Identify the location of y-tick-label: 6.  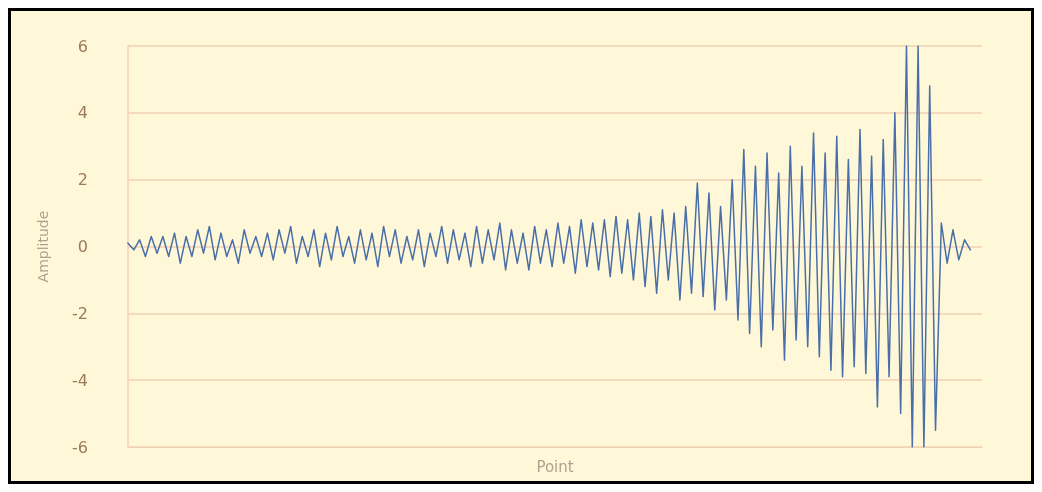
(82, 46).